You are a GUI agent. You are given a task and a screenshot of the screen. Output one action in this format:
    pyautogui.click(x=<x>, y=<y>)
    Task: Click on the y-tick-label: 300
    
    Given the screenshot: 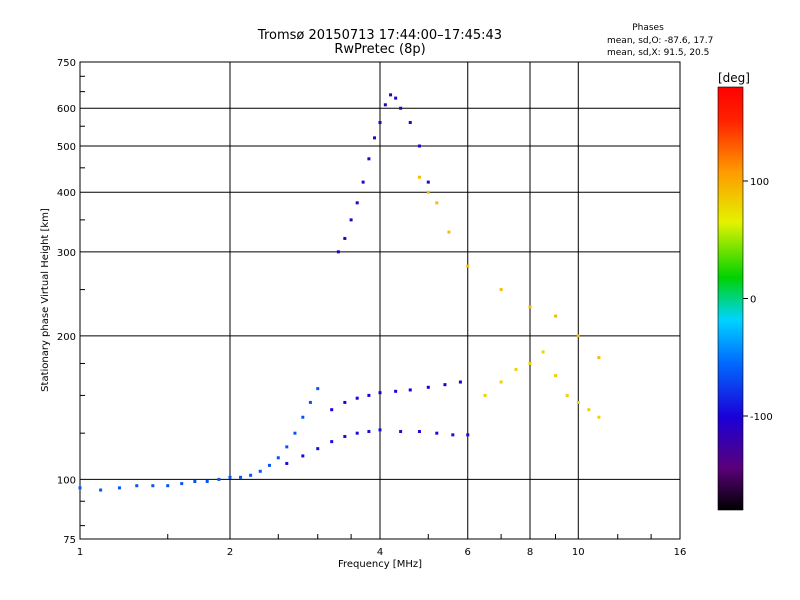 What is the action you would take?
    pyautogui.click(x=66, y=253)
    